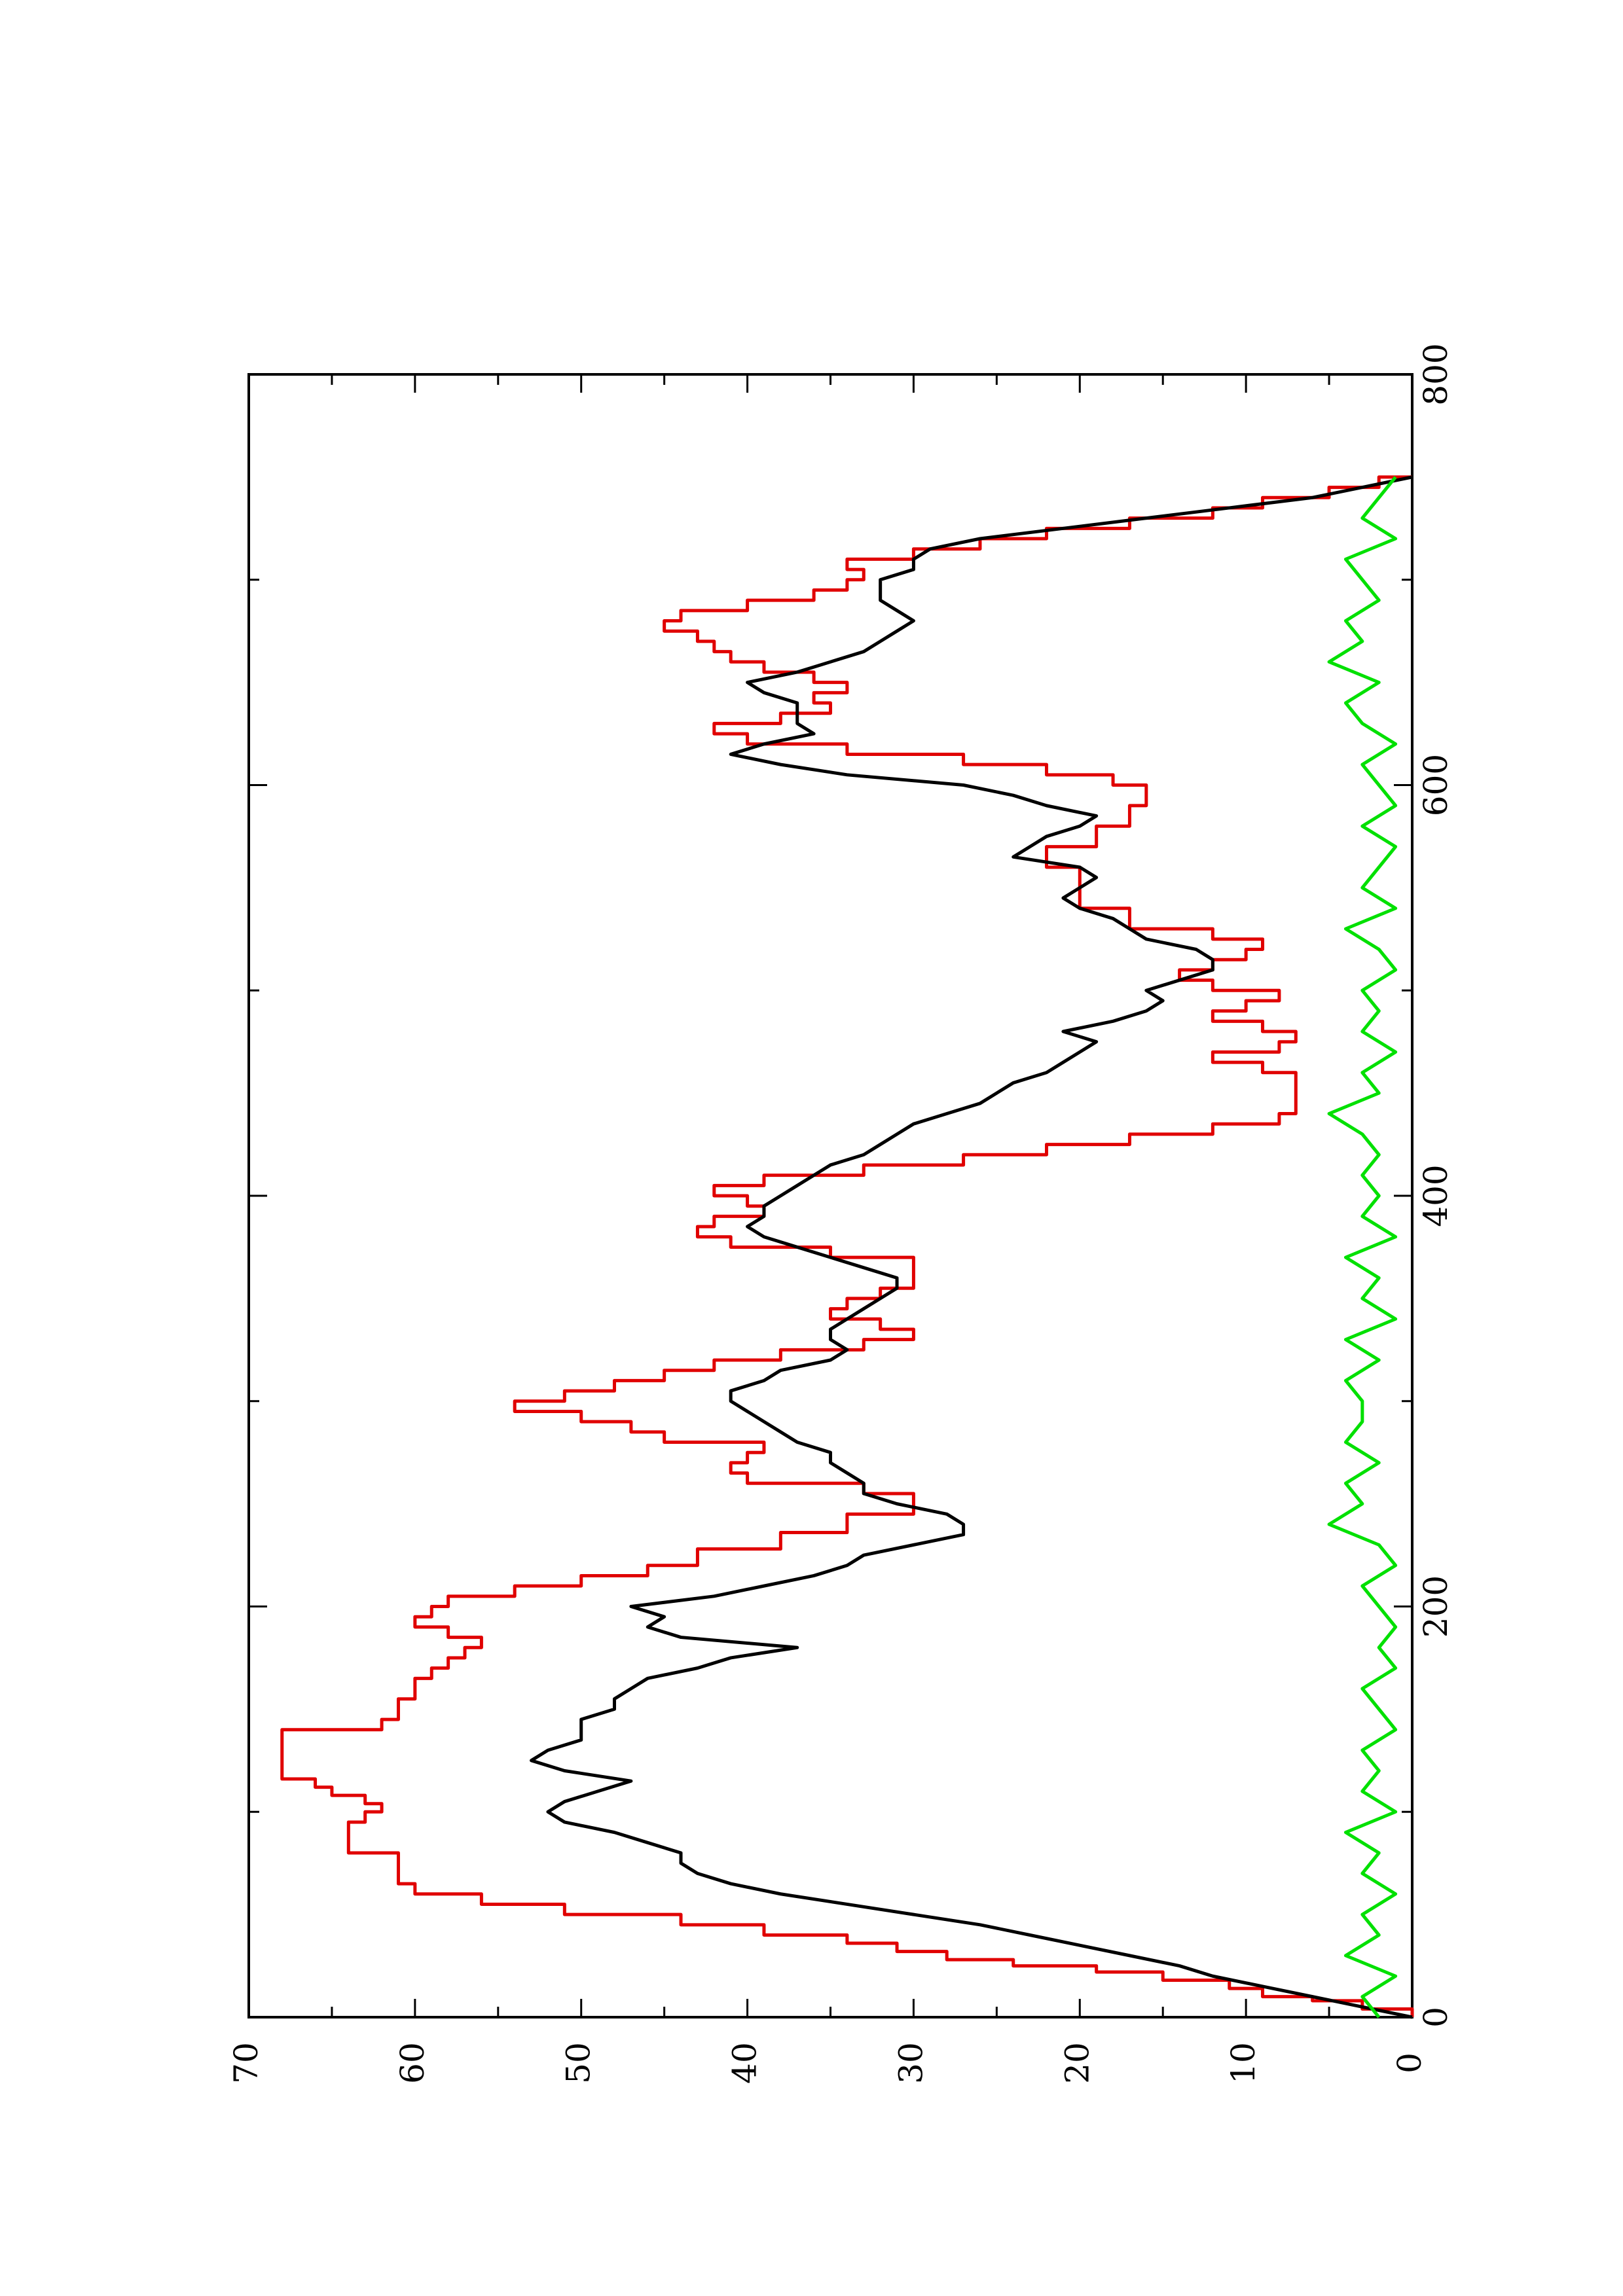  I want to click on y-tick-label: 30, so click(911, 2063).